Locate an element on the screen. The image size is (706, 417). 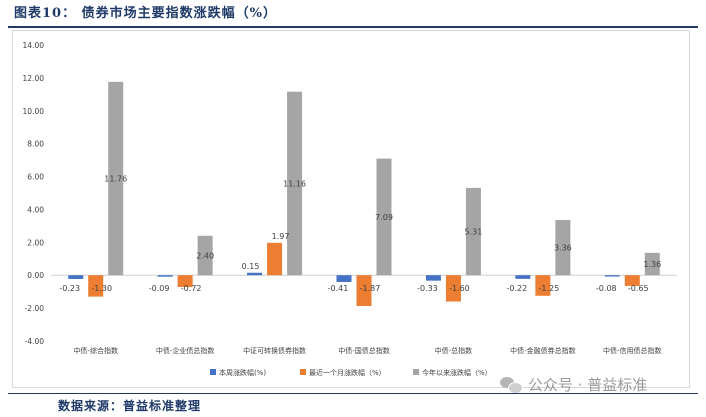
data-label: -0.08 is located at coordinates (606, 288).